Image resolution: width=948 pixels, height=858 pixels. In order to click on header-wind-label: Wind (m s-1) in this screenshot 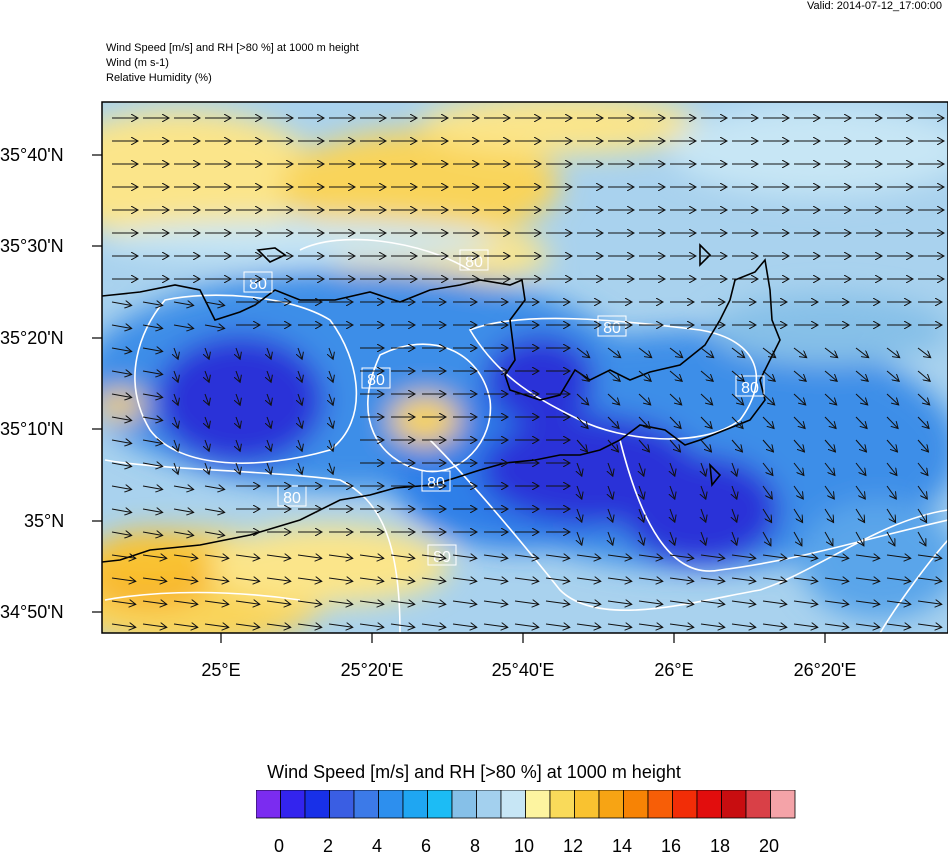, I will do `click(137, 63)`.